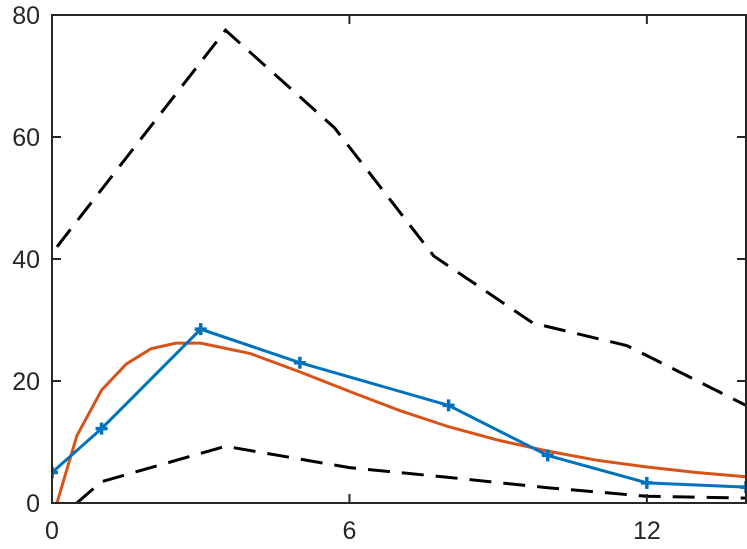 The height and width of the screenshot is (549, 747). I want to click on y-tick-label: 40, so click(26, 260).